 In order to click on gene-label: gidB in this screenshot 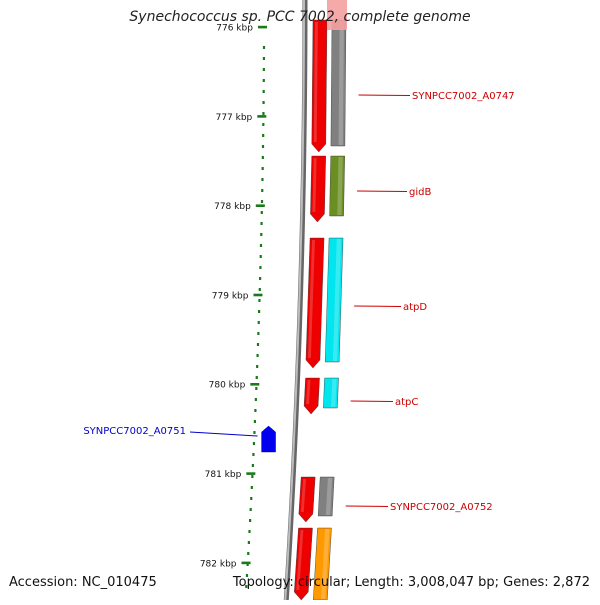, I will do `click(420, 192)`.